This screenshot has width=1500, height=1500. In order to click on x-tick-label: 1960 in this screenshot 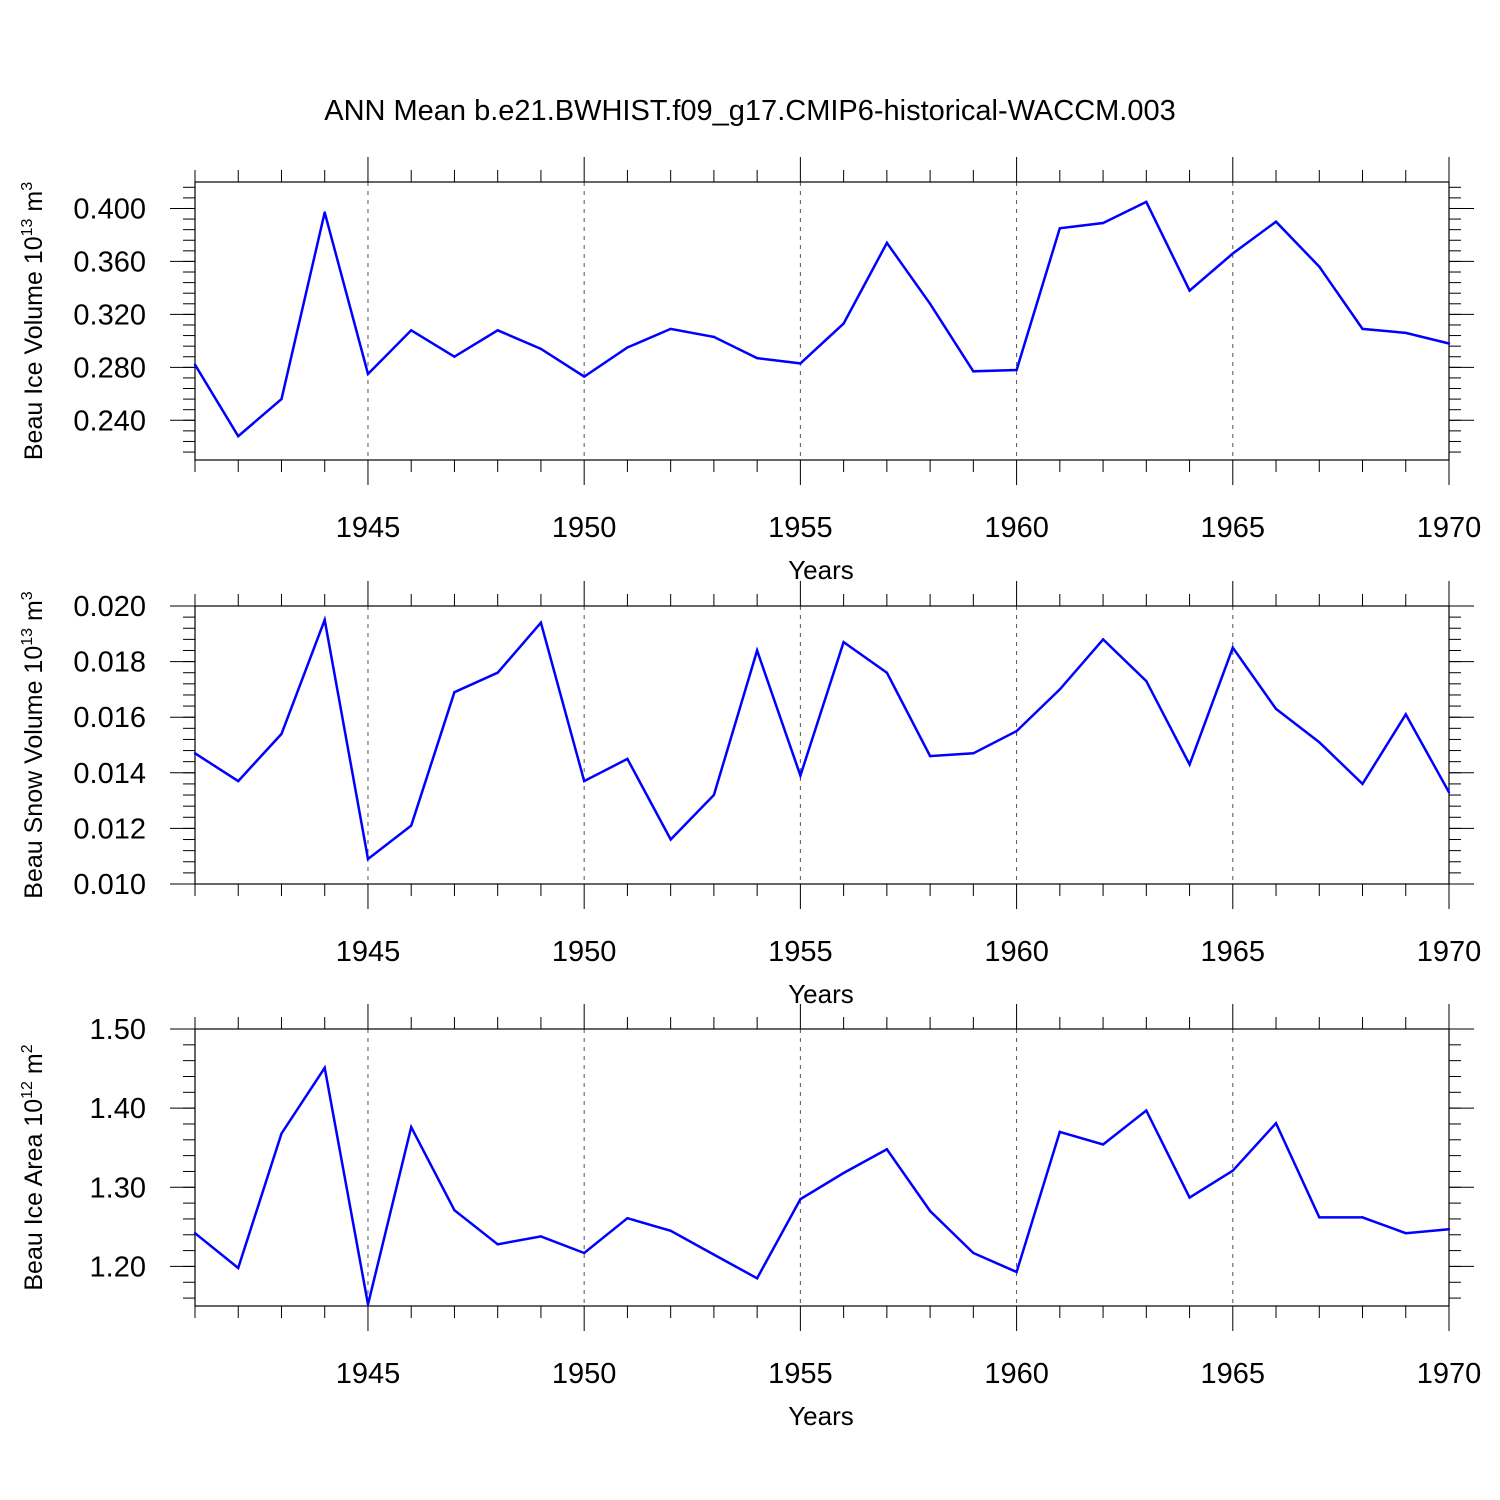, I will do `click(1016, 1374)`.